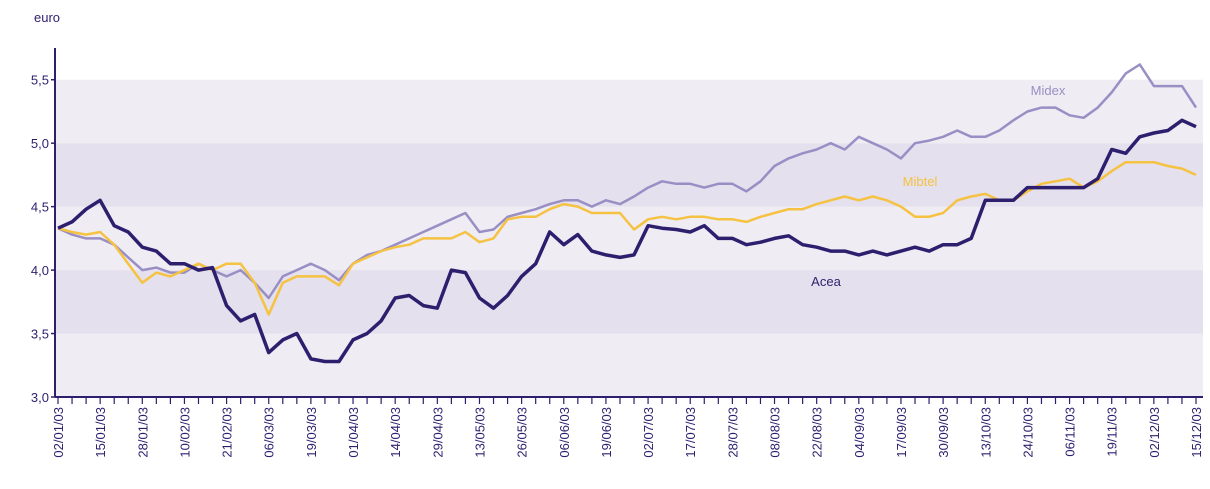  I want to click on x-tick-label: 29/04/03, so click(437, 432).